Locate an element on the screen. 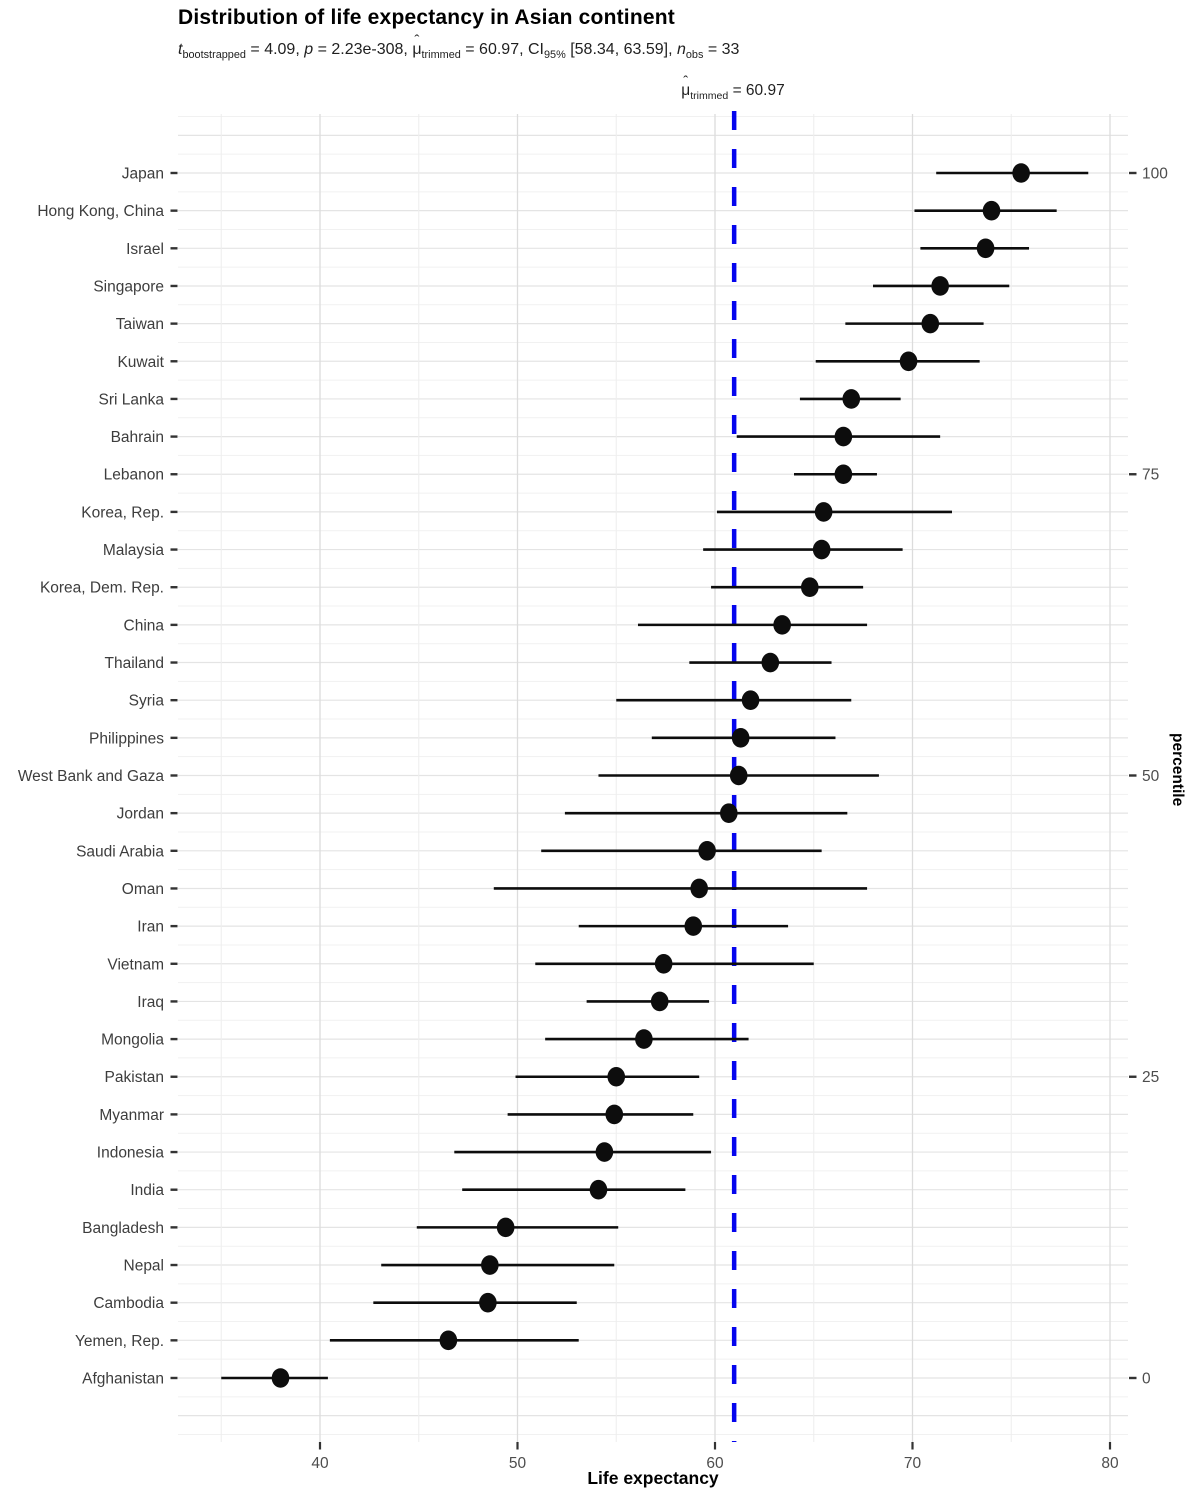  country-label: Cambodia is located at coordinates (128, 1303).